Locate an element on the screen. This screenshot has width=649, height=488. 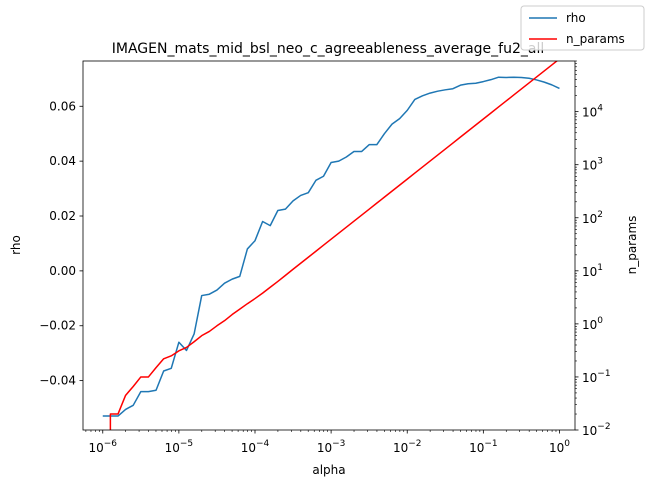
y-left-tick-label: 0.04 is located at coordinates (62, 161).